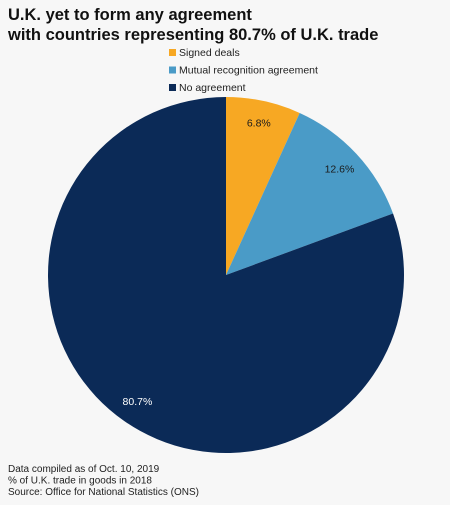 This screenshot has width=450, height=505. What do you see at coordinates (259, 123) in the screenshot?
I see `data-label: 6.8%` at bounding box center [259, 123].